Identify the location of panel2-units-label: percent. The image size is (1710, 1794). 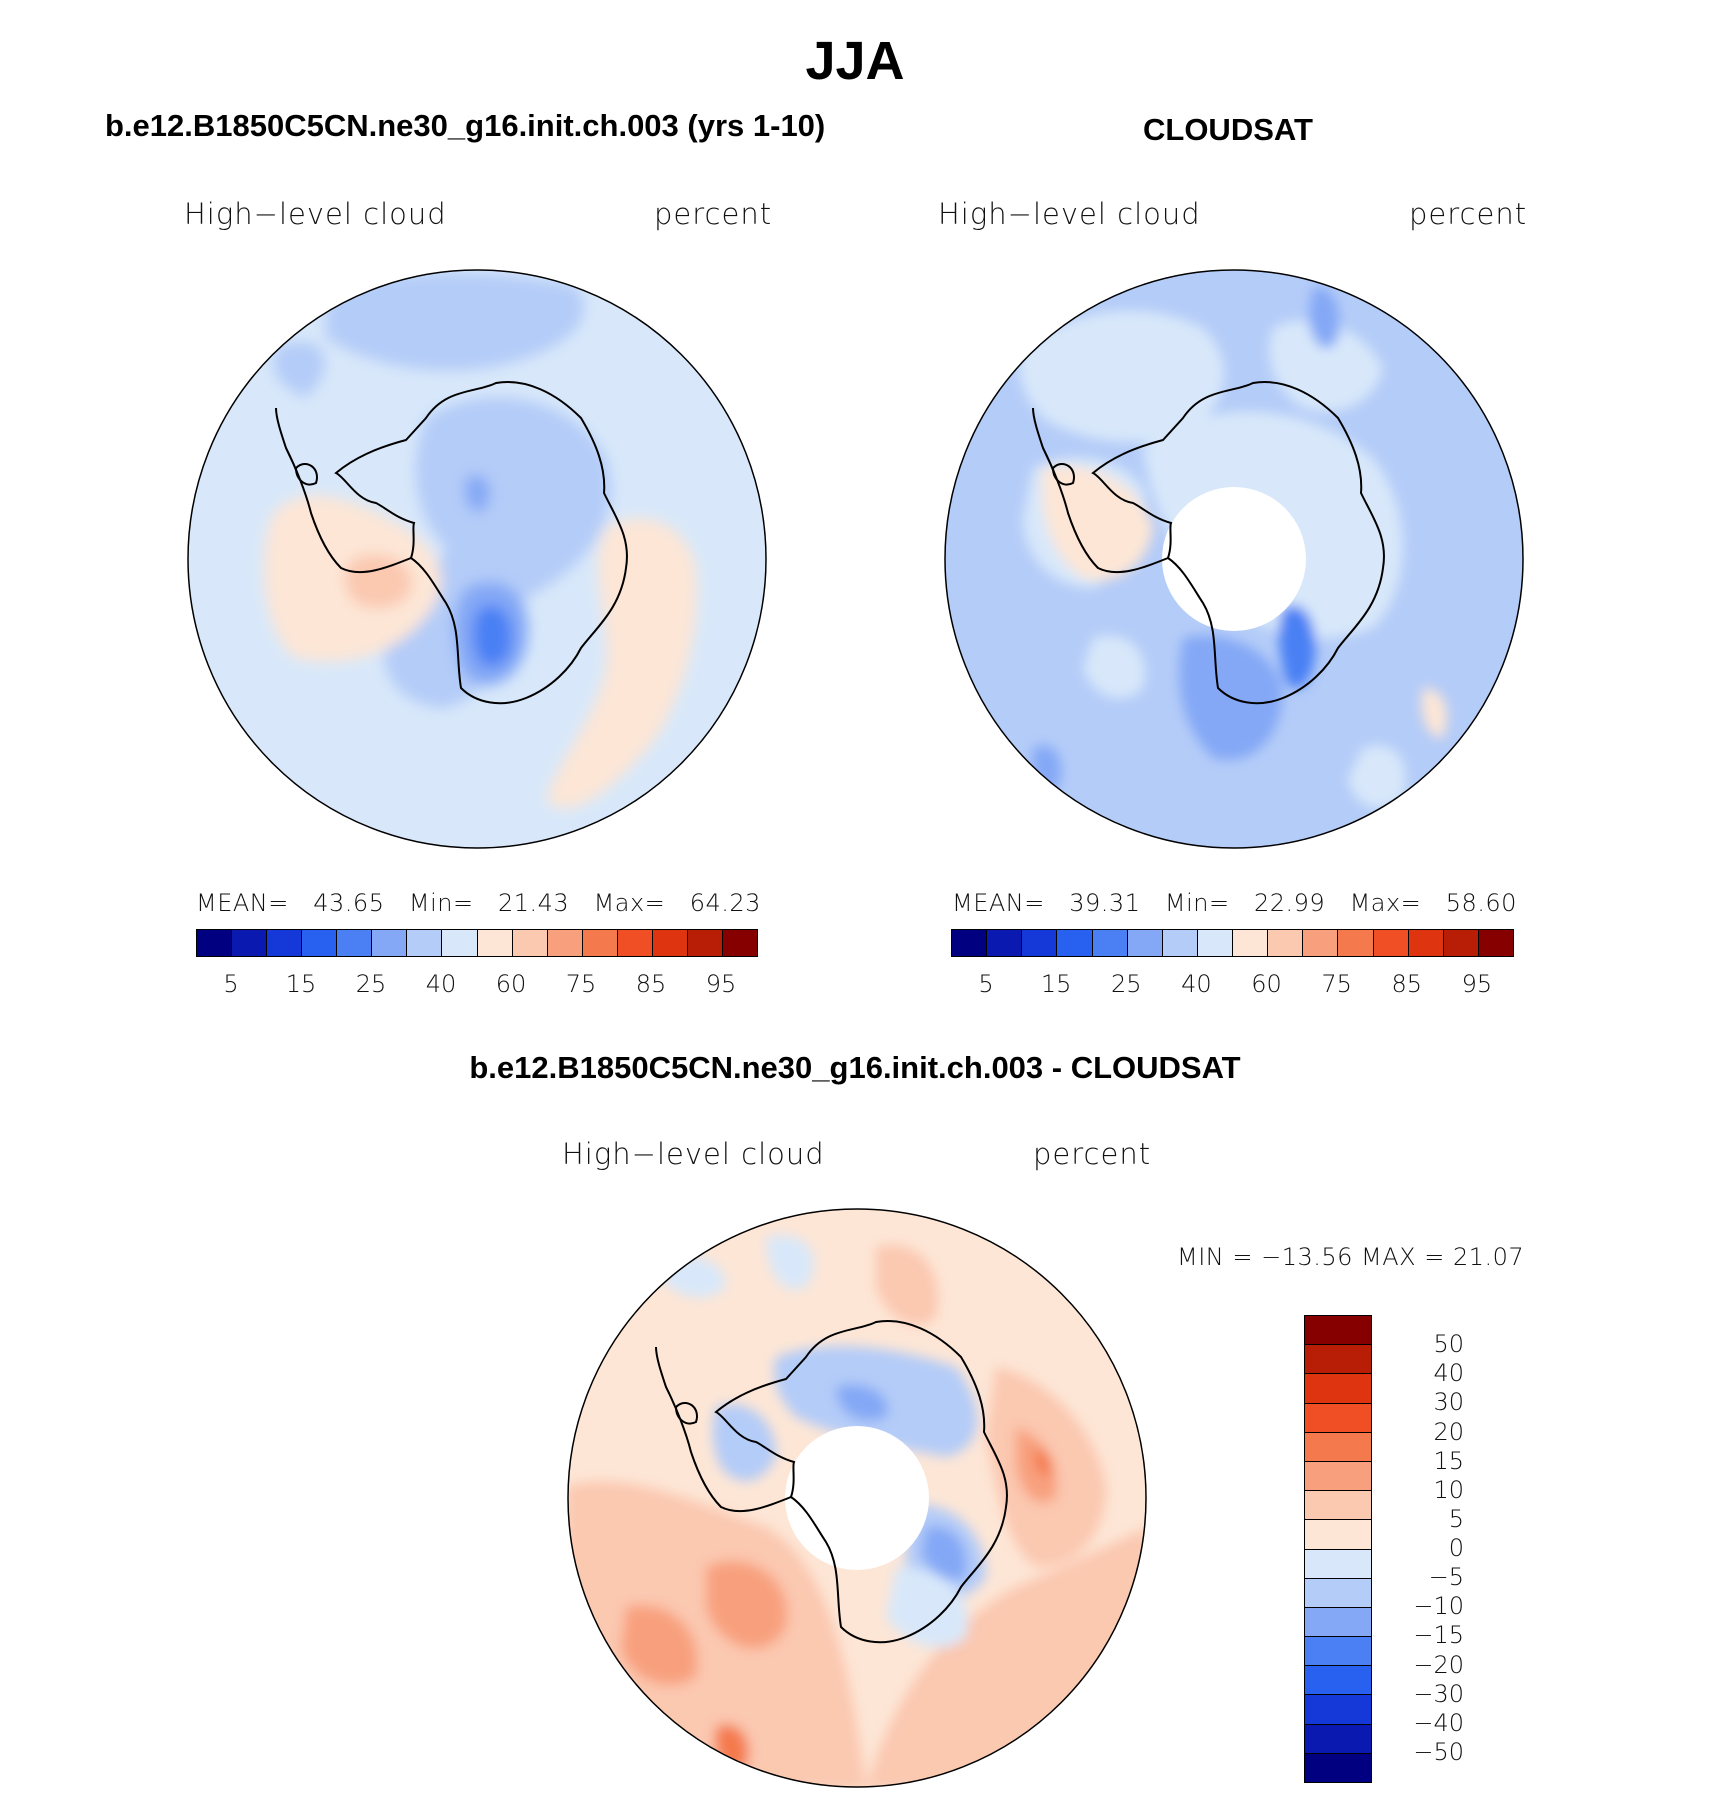
(1468, 214).